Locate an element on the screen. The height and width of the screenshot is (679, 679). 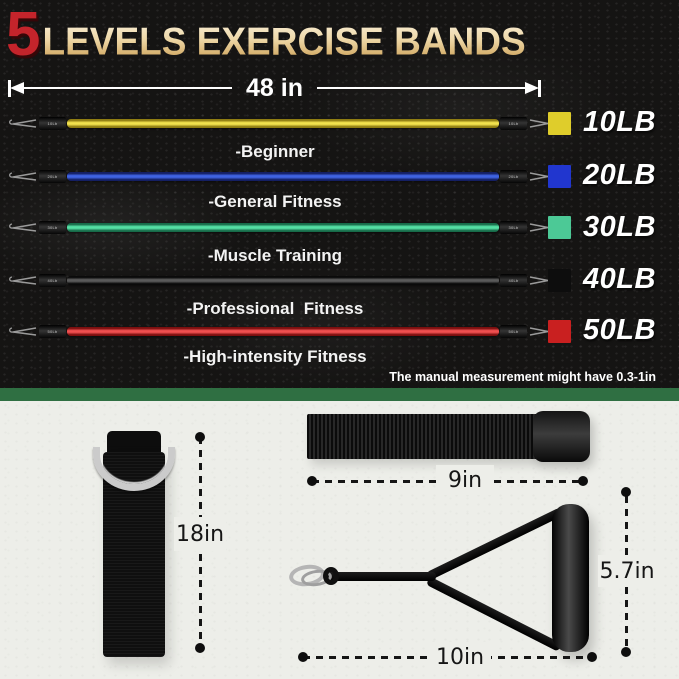
measure-endcap-left is located at coordinates (9, 88).